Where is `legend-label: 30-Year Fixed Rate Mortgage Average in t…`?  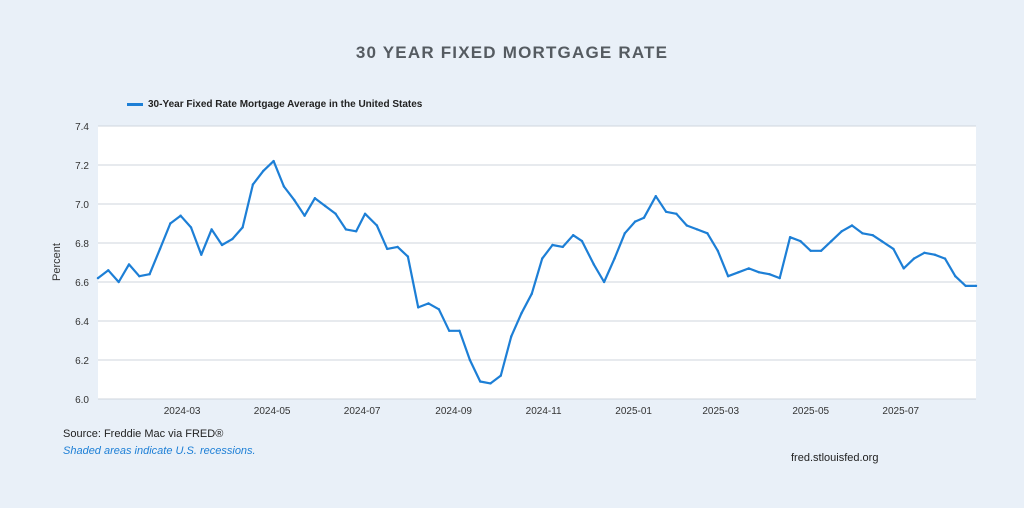
legend-label: 30-Year Fixed Rate Mortgage Average in t… is located at coordinates (285, 104).